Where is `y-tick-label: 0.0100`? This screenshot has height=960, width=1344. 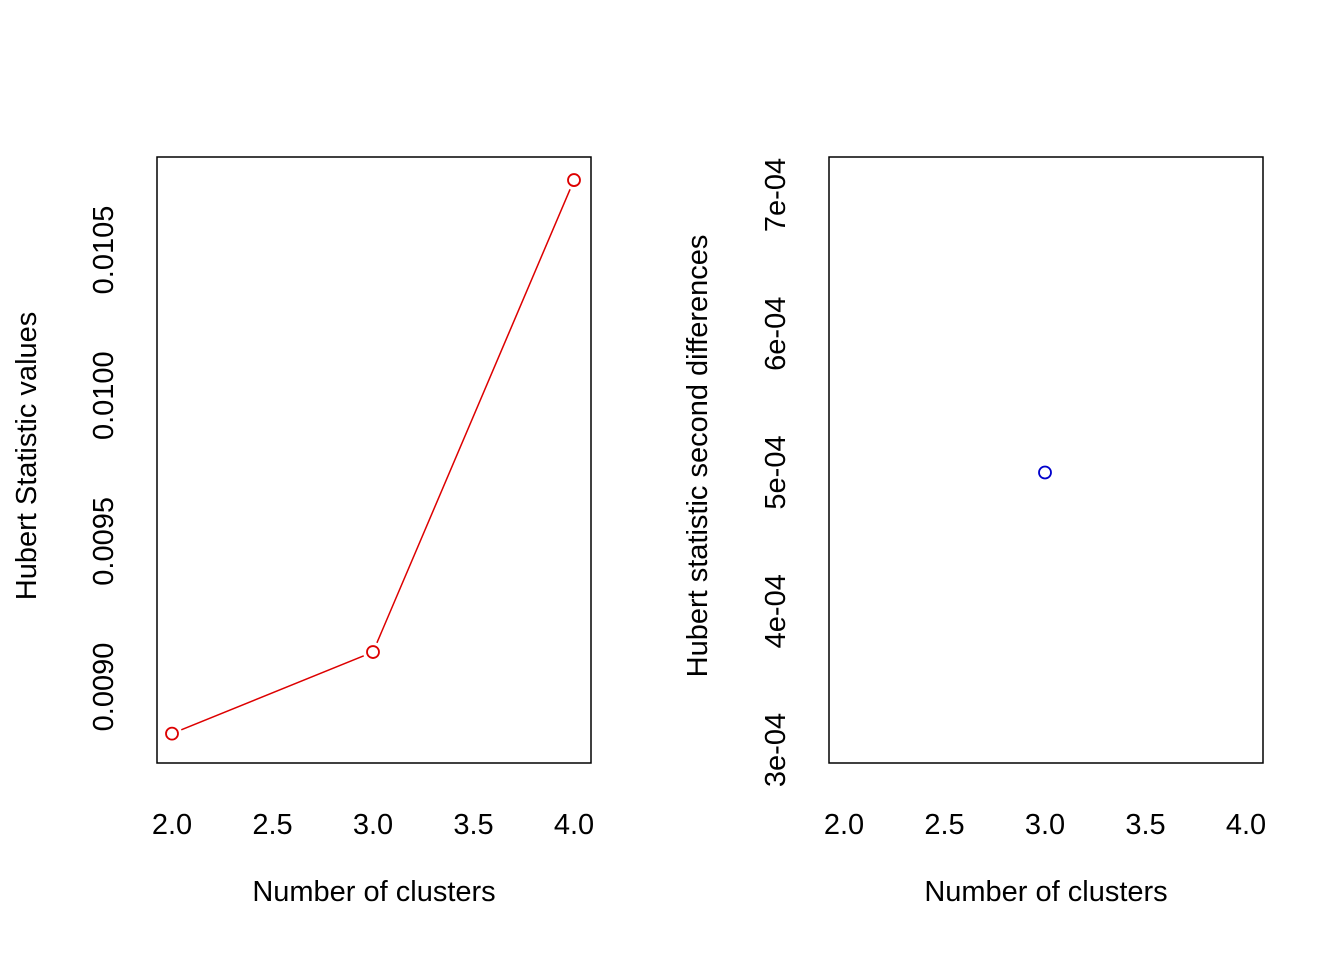
y-tick-label: 0.0100 is located at coordinates (104, 395).